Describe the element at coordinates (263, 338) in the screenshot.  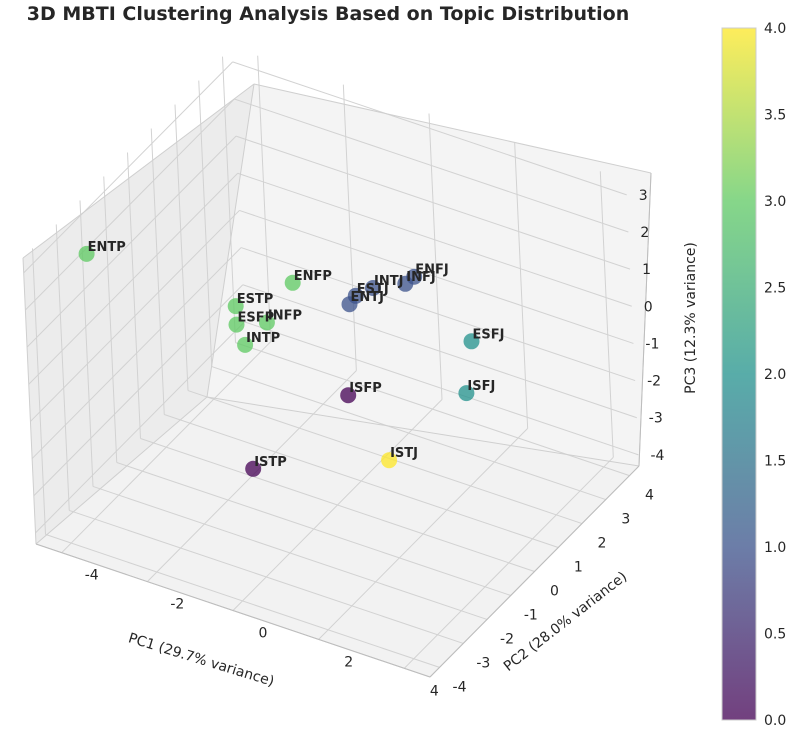
I see `point-label-intp: INTP` at that location.